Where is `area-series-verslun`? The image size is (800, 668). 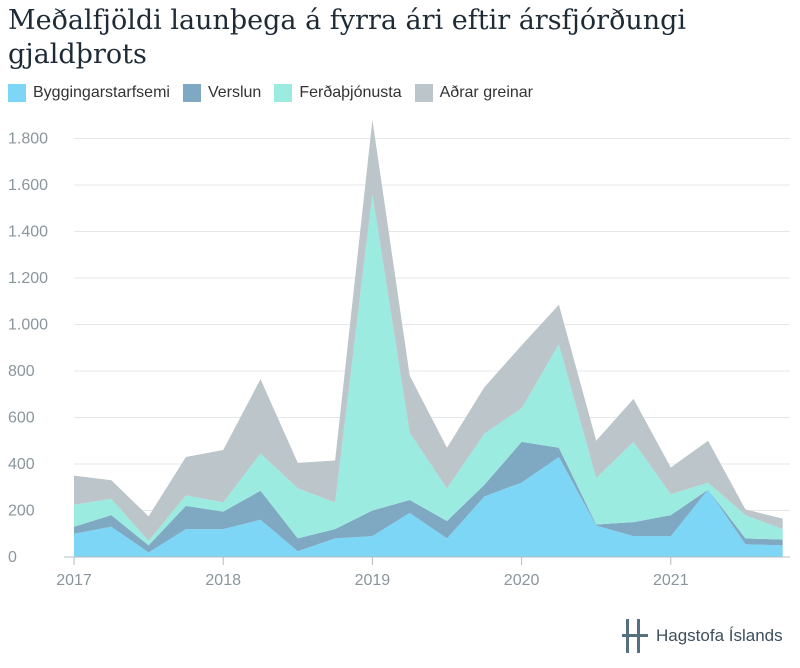 area-series-verslun is located at coordinates (428, 497).